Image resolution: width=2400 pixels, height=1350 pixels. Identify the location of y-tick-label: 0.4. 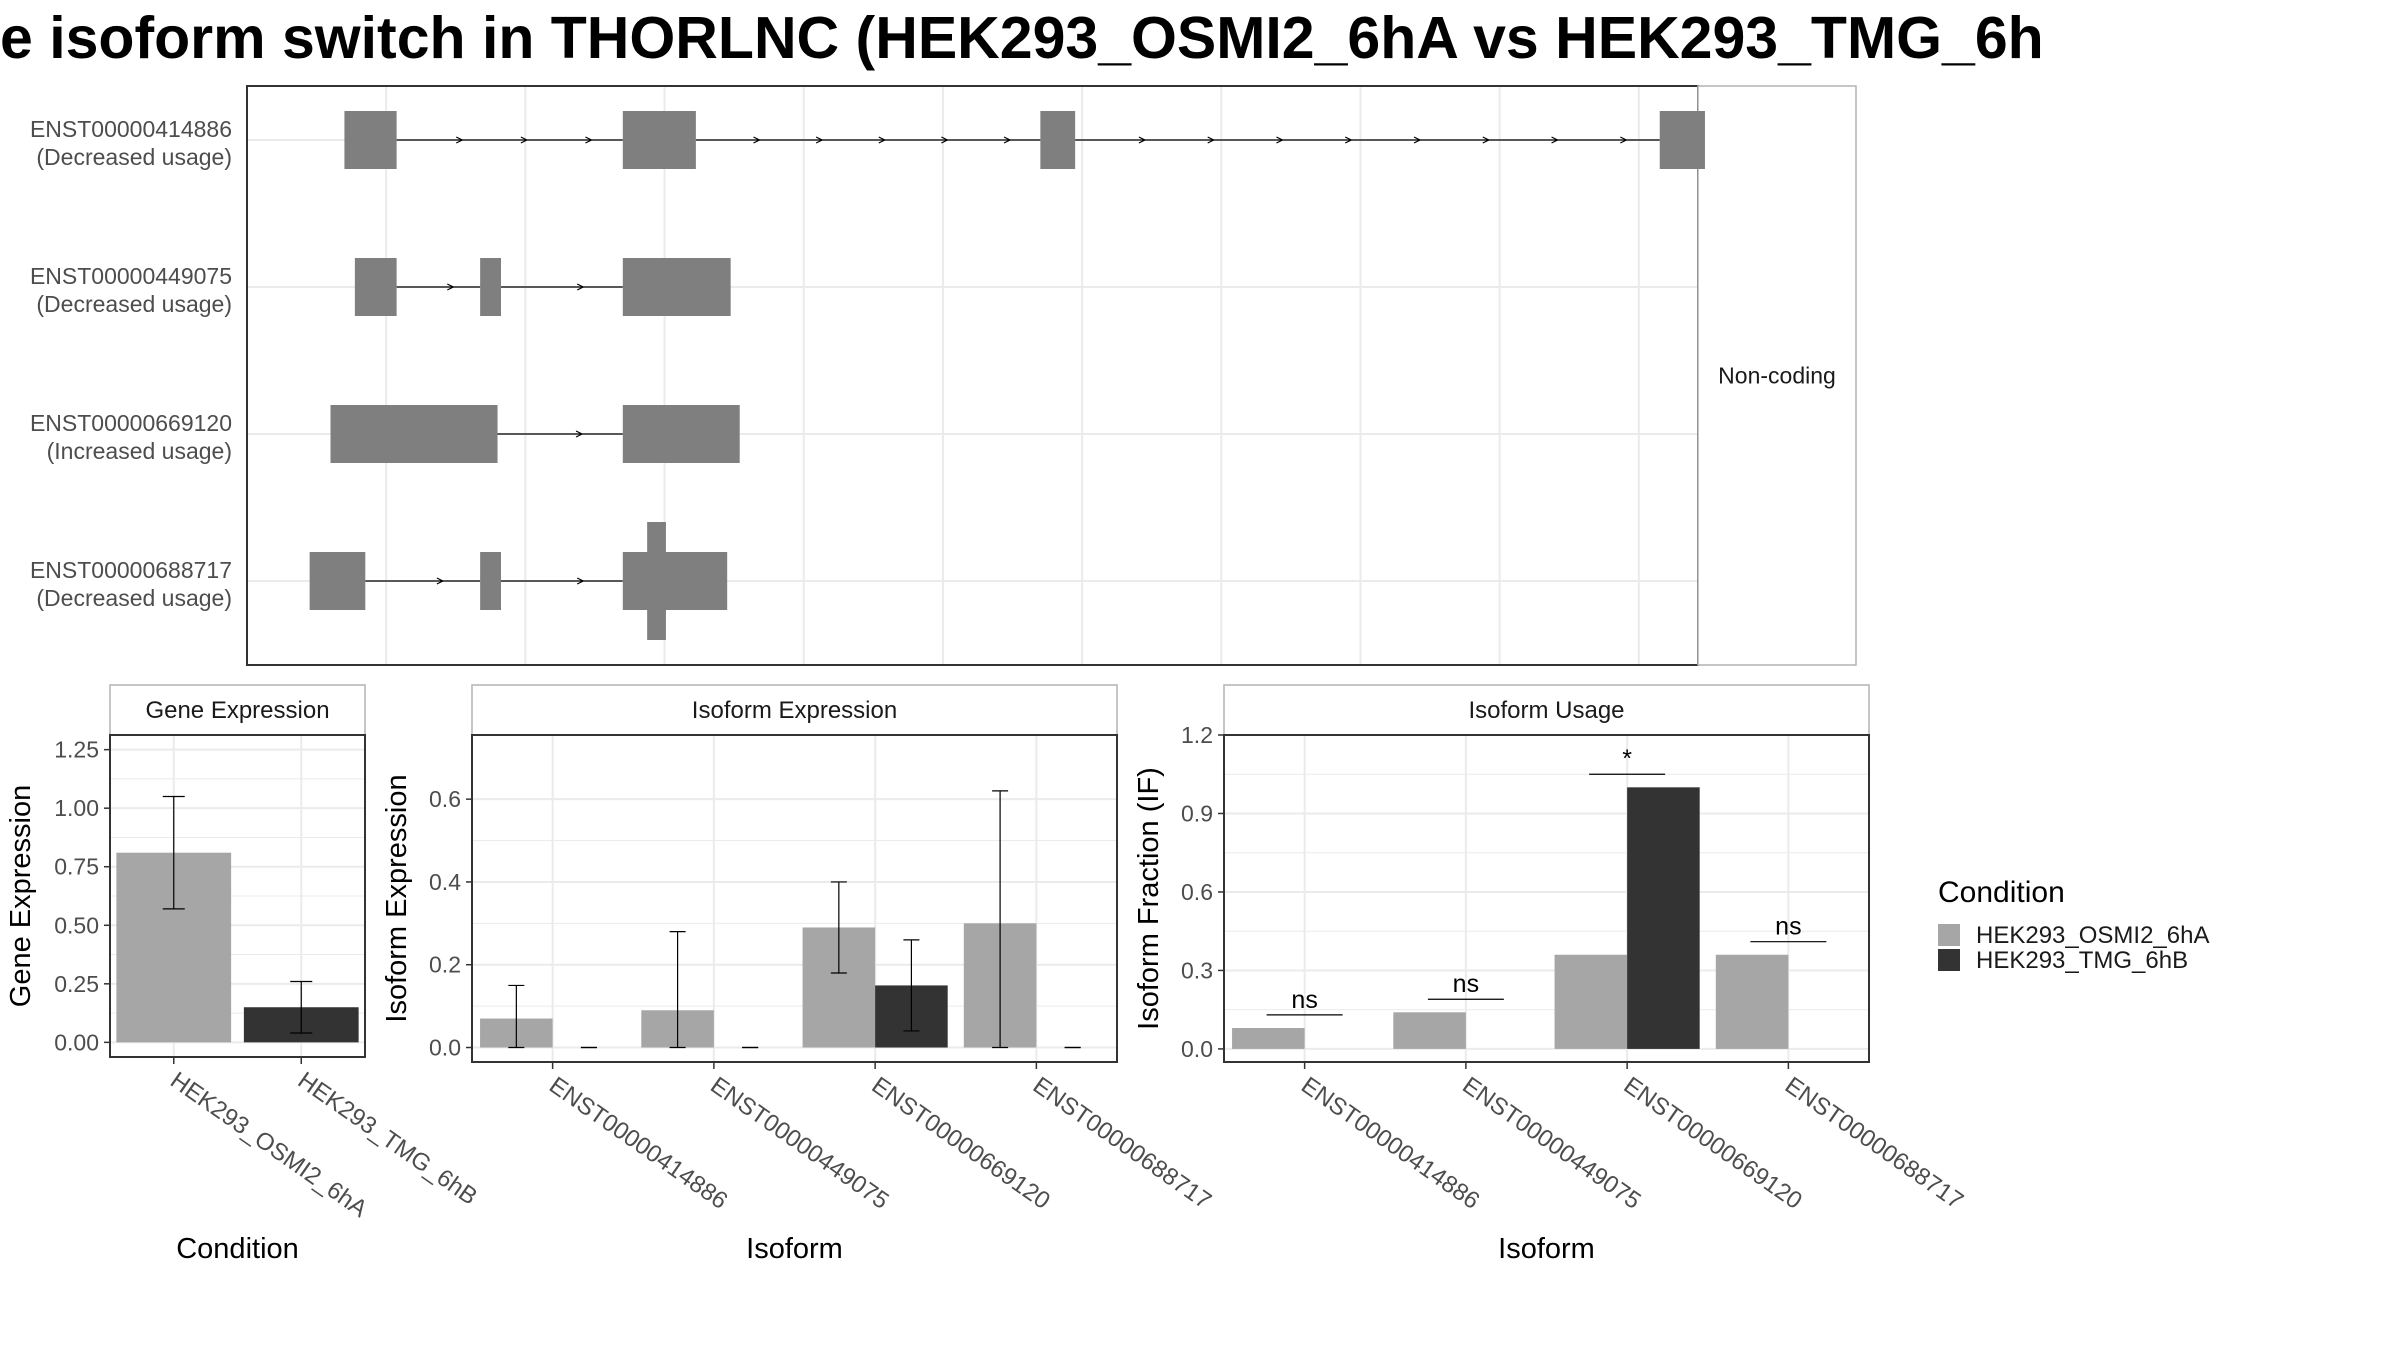
(445, 882).